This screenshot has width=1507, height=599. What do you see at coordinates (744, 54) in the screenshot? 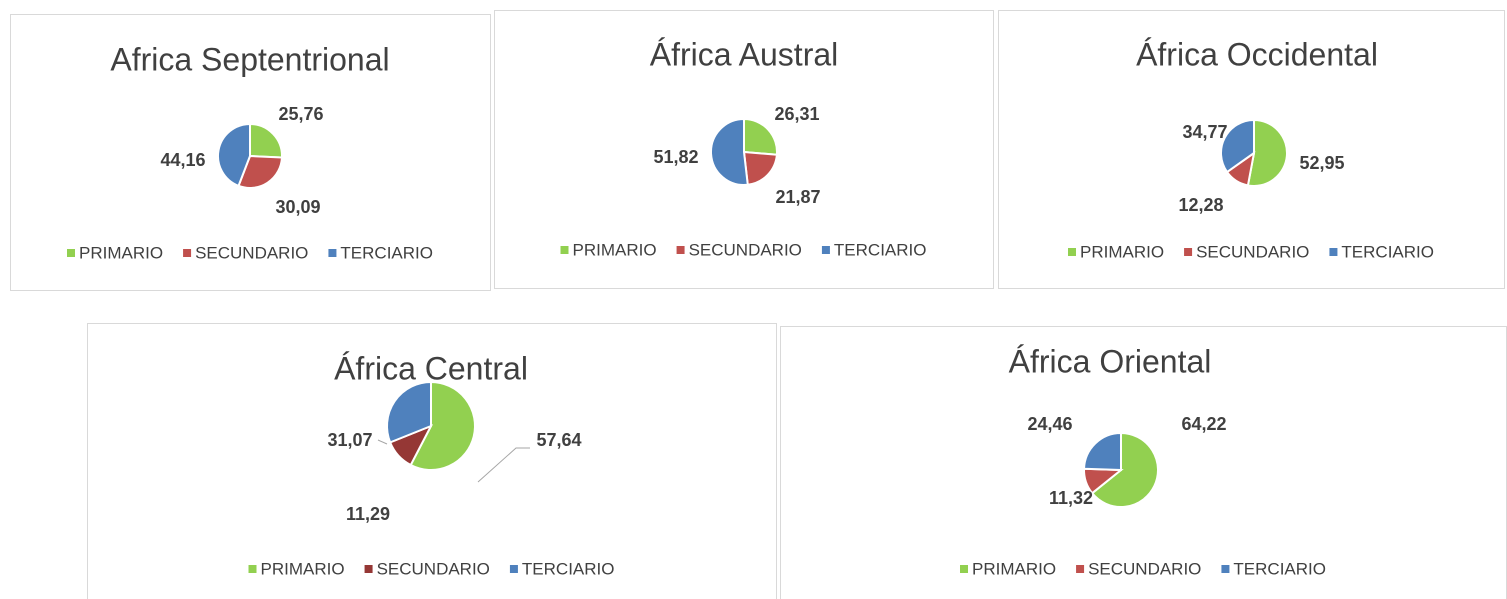
I see `chart-title: África Austral` at bounding box center [744, 54].